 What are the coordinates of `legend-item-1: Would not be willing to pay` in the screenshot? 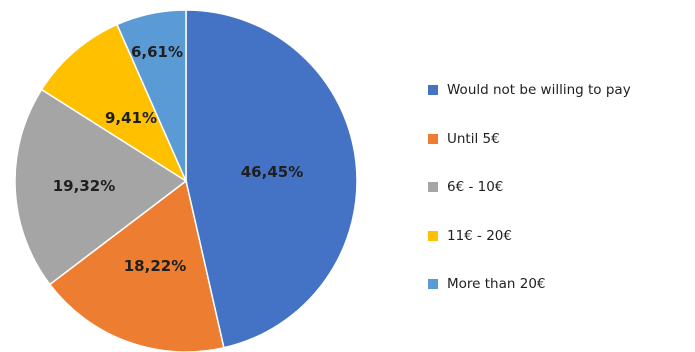 It's located at (560, 90).